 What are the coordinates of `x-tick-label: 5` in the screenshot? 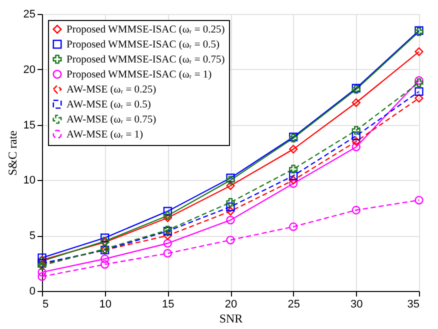 It's located at (45, 304).